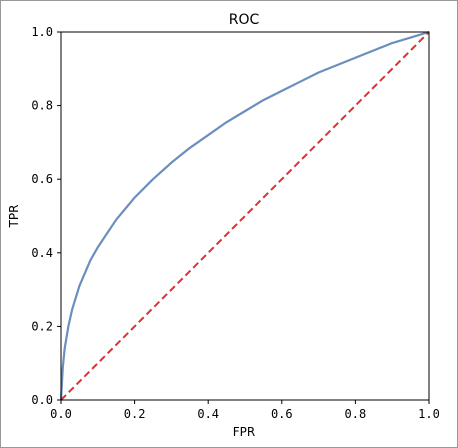  I want to click on y-tick-label: 0.8, so click(42, 106).